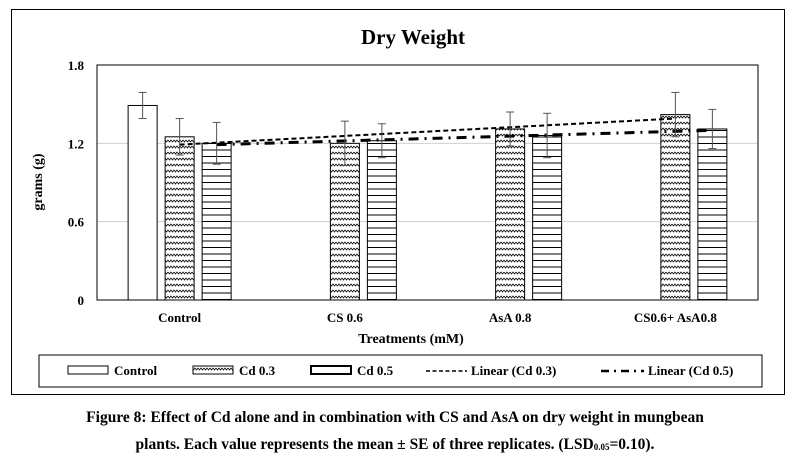 The image size is (790, 462). I want to click on legend-swatch-cd03, so click(213, 370).